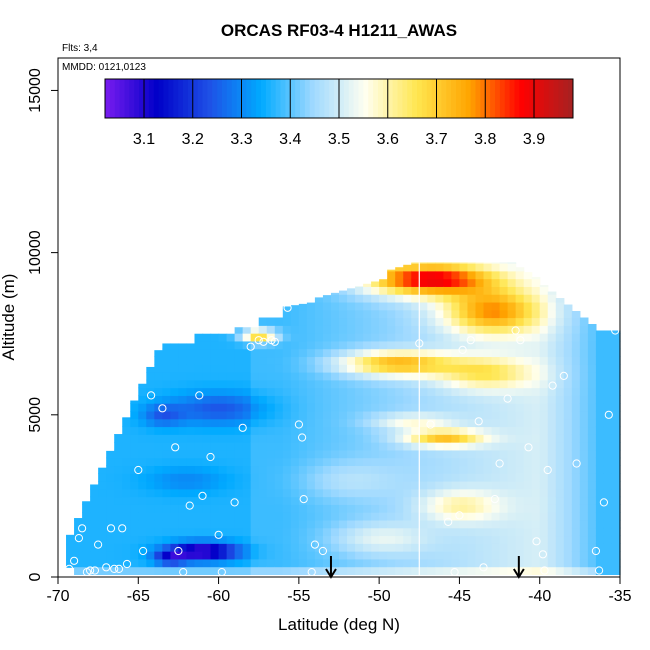 Image resolution: width=650 pixels, height=650 pixels. What do you see at coordinates (144, 139) in the screenshot?
I see `colorbar-tick-label: 3.1` at bounding box center [144, 139].